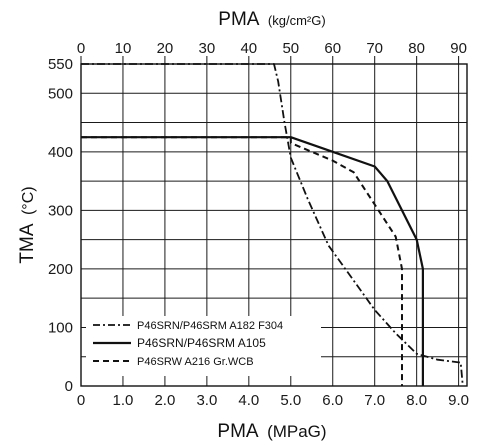 The width and height of the screenshot is (489, 445). Describe the element at coordinates (201, 343) in the screenshot. I see `legend-label-1: P46SRN/P46SRM A105` at that location.